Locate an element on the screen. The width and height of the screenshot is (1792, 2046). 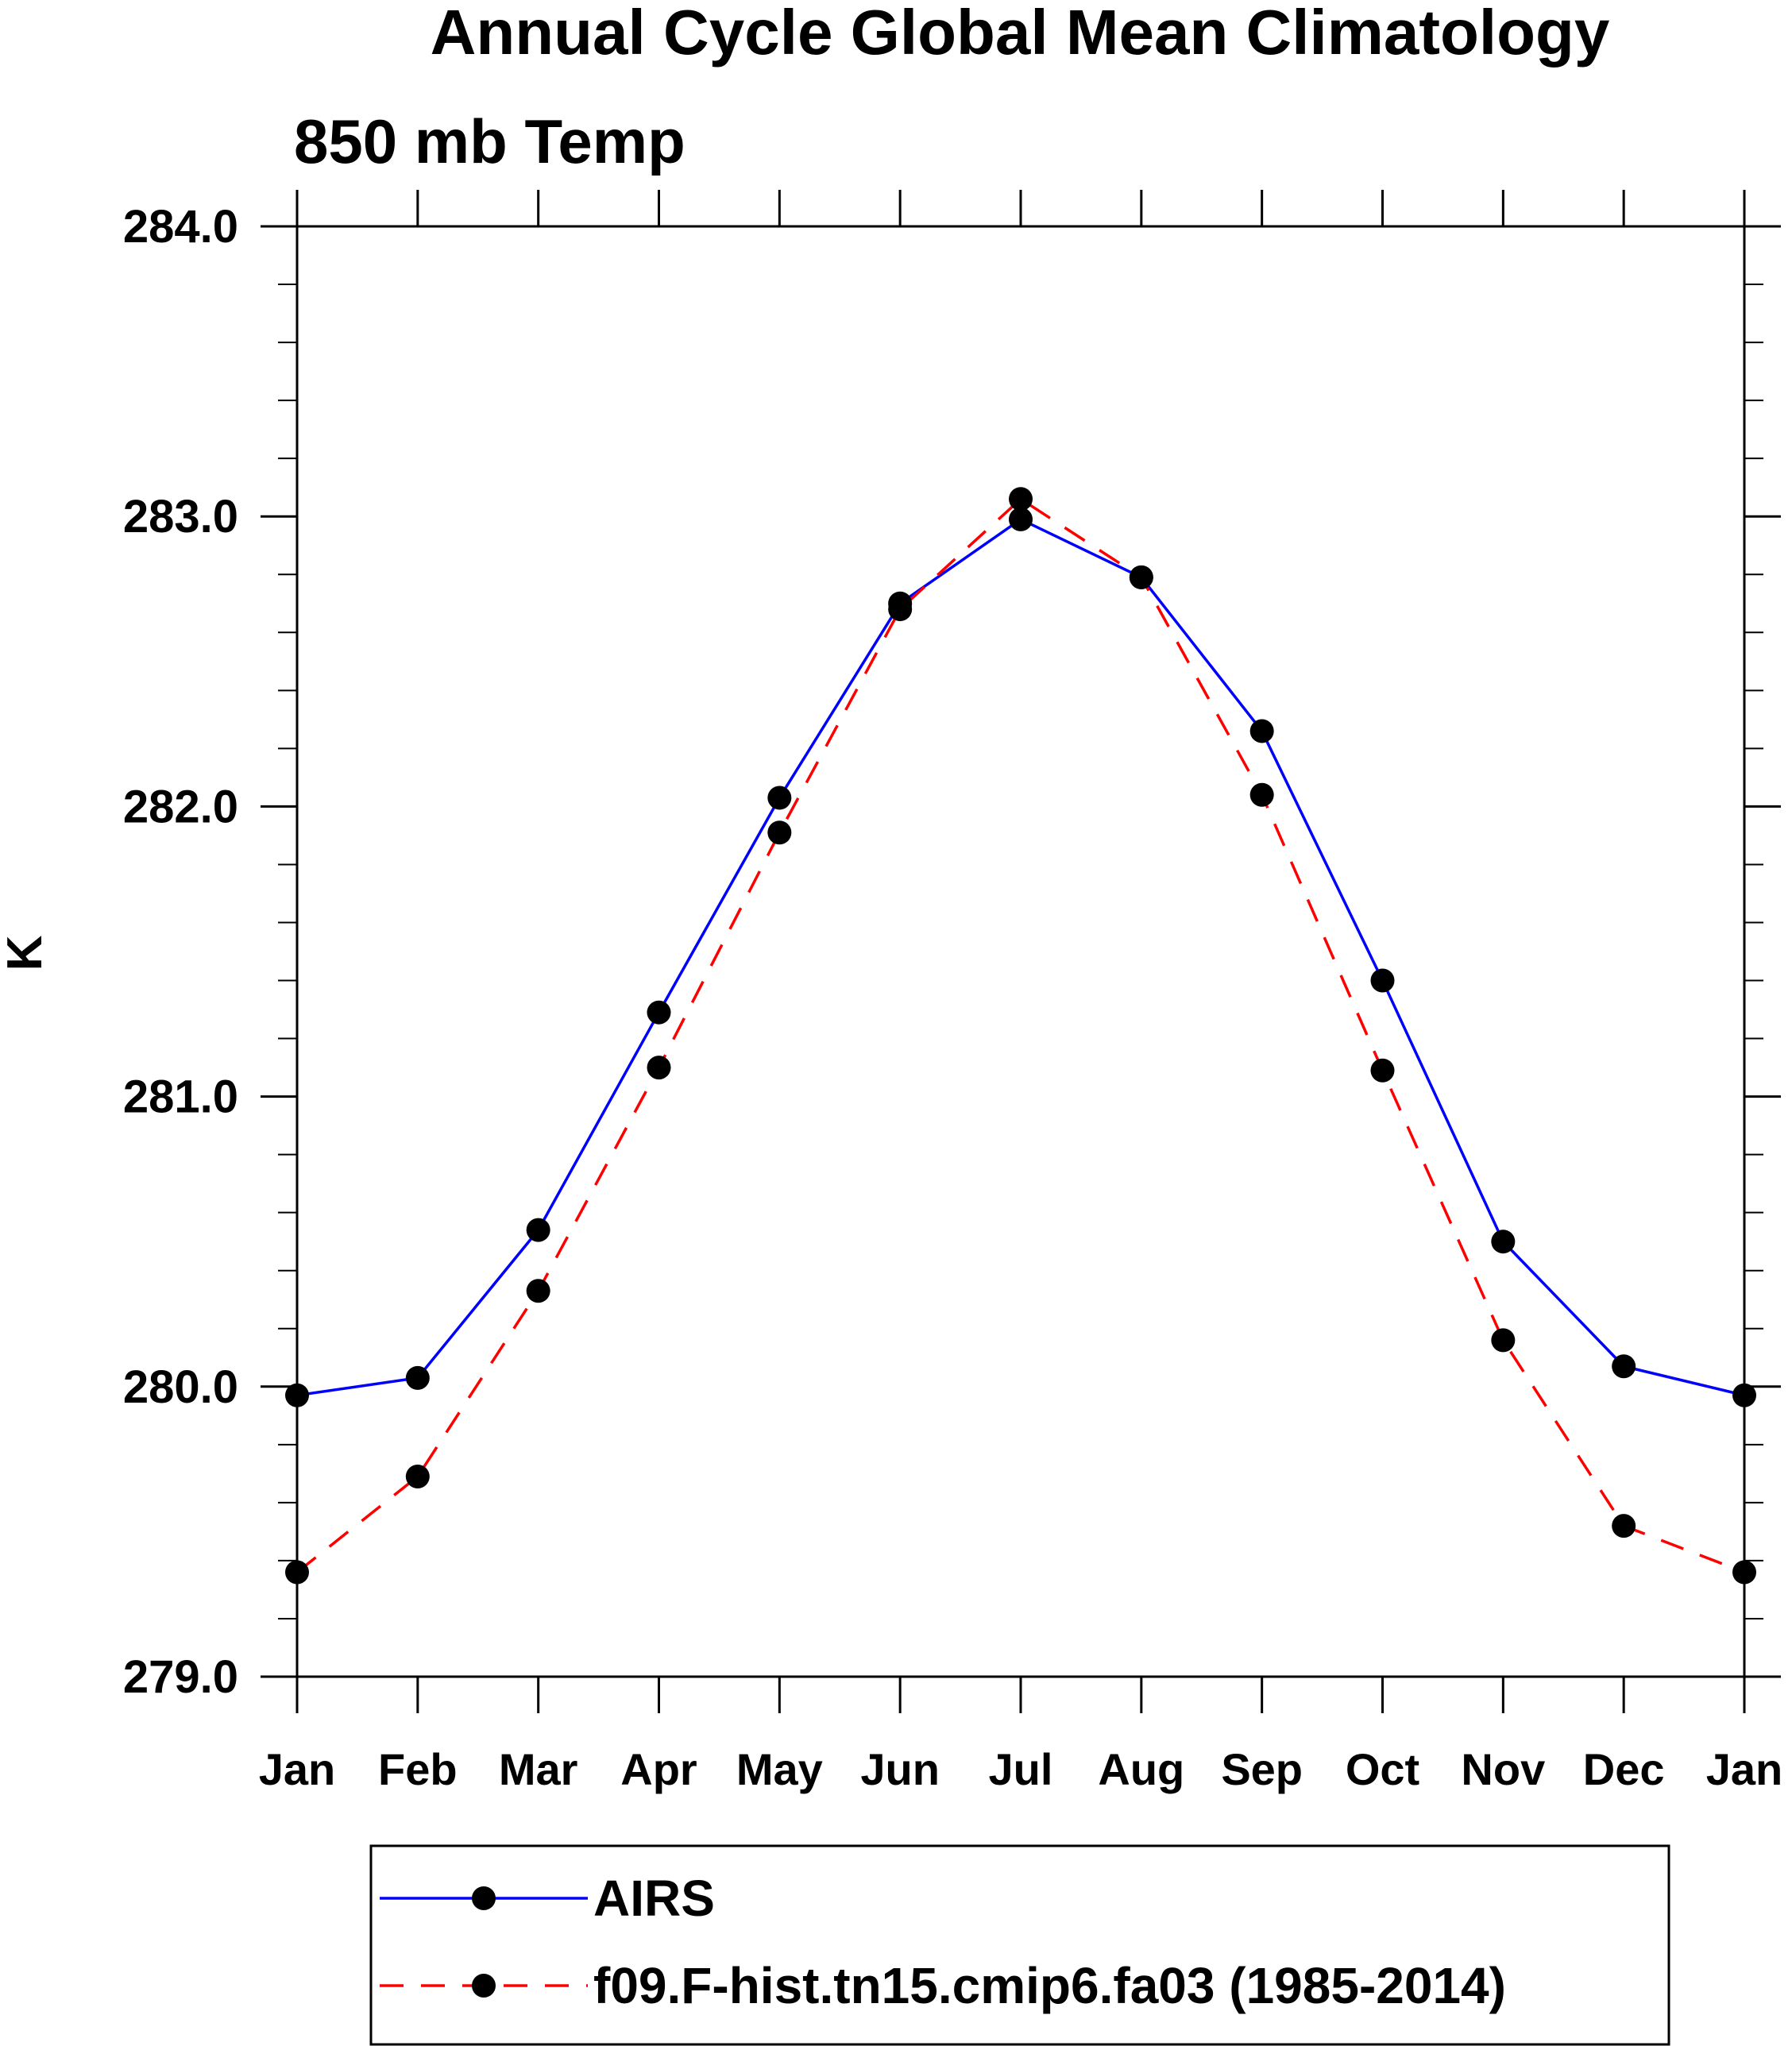
y-tick-labels: 279.0 280.0 281.0 282.0 283.0 284.0 is located at coordinates (180, 952).